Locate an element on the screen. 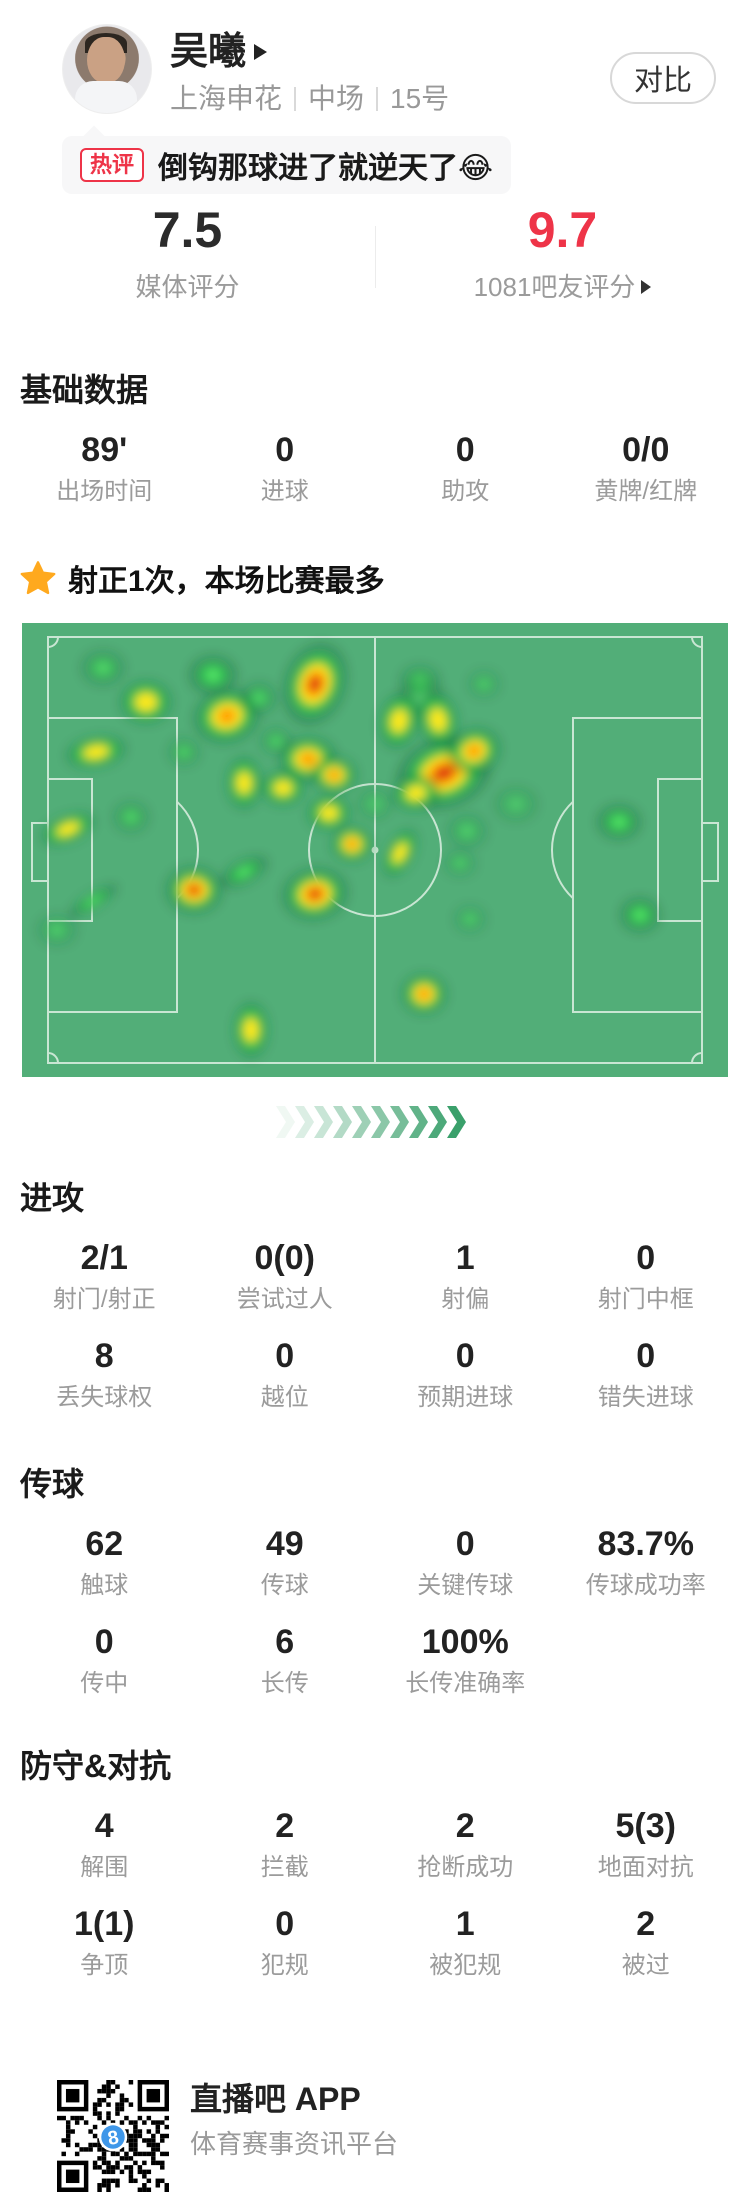 Image resolution: width=750 pixels, height=2207 pixels. stat-label: 传中 is located at coordinates (104, 1683).